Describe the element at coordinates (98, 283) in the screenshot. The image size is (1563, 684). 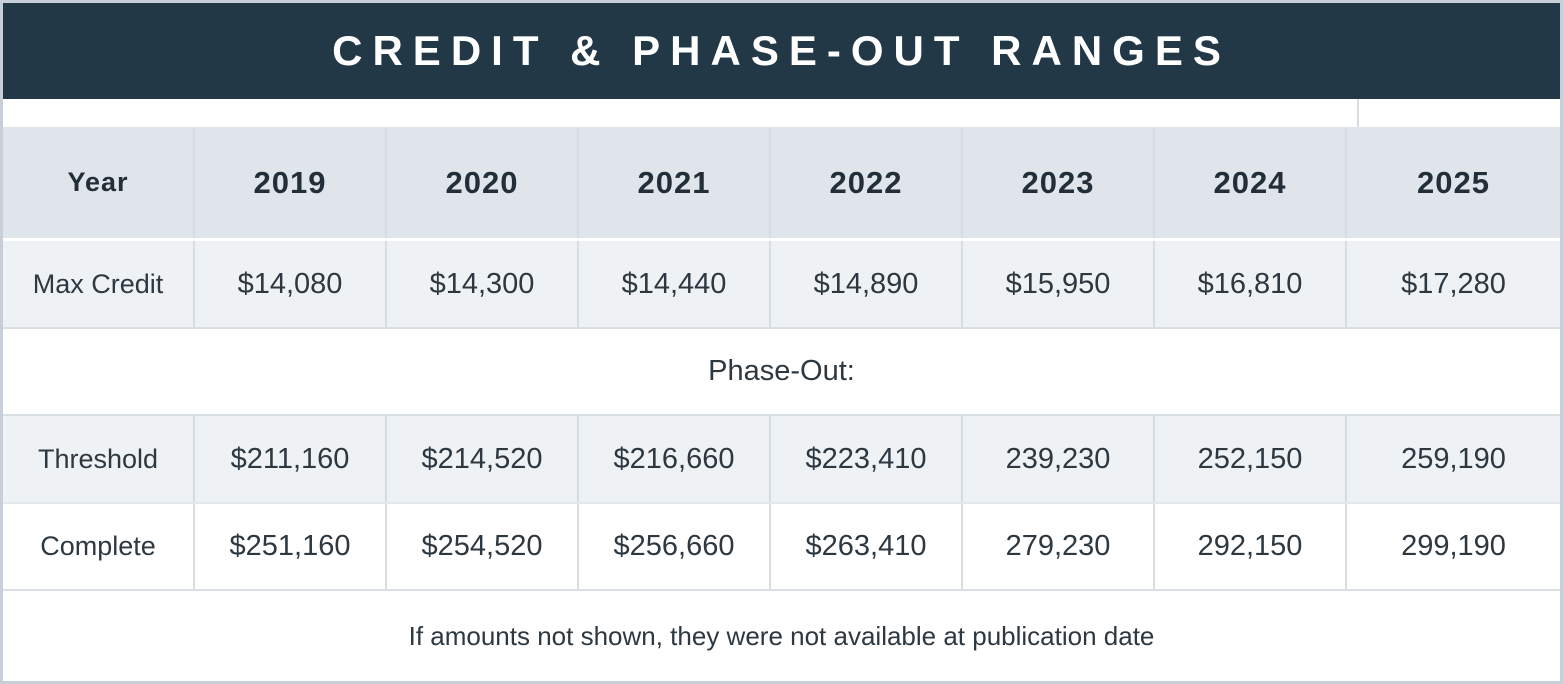
I see `max-credit-label: Max Credit` at that location.